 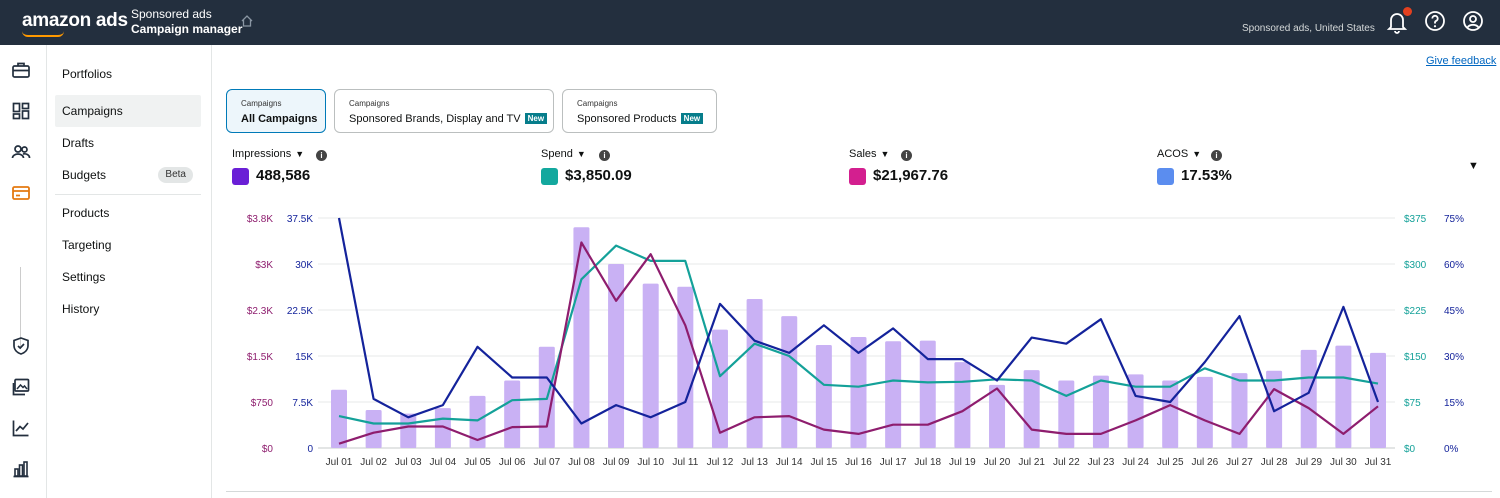 I want to click on x-axis-tick-label: Jul 20, so click(x=997, y=462).